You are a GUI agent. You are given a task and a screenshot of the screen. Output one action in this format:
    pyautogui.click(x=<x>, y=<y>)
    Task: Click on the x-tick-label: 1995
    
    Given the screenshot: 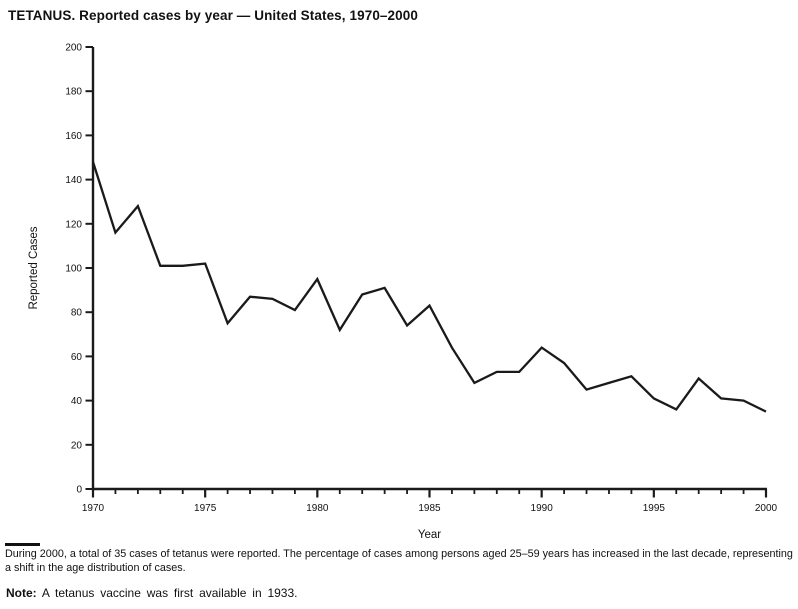 What is the action you would take?
    pyautogui.click(x=654, y=508)
    